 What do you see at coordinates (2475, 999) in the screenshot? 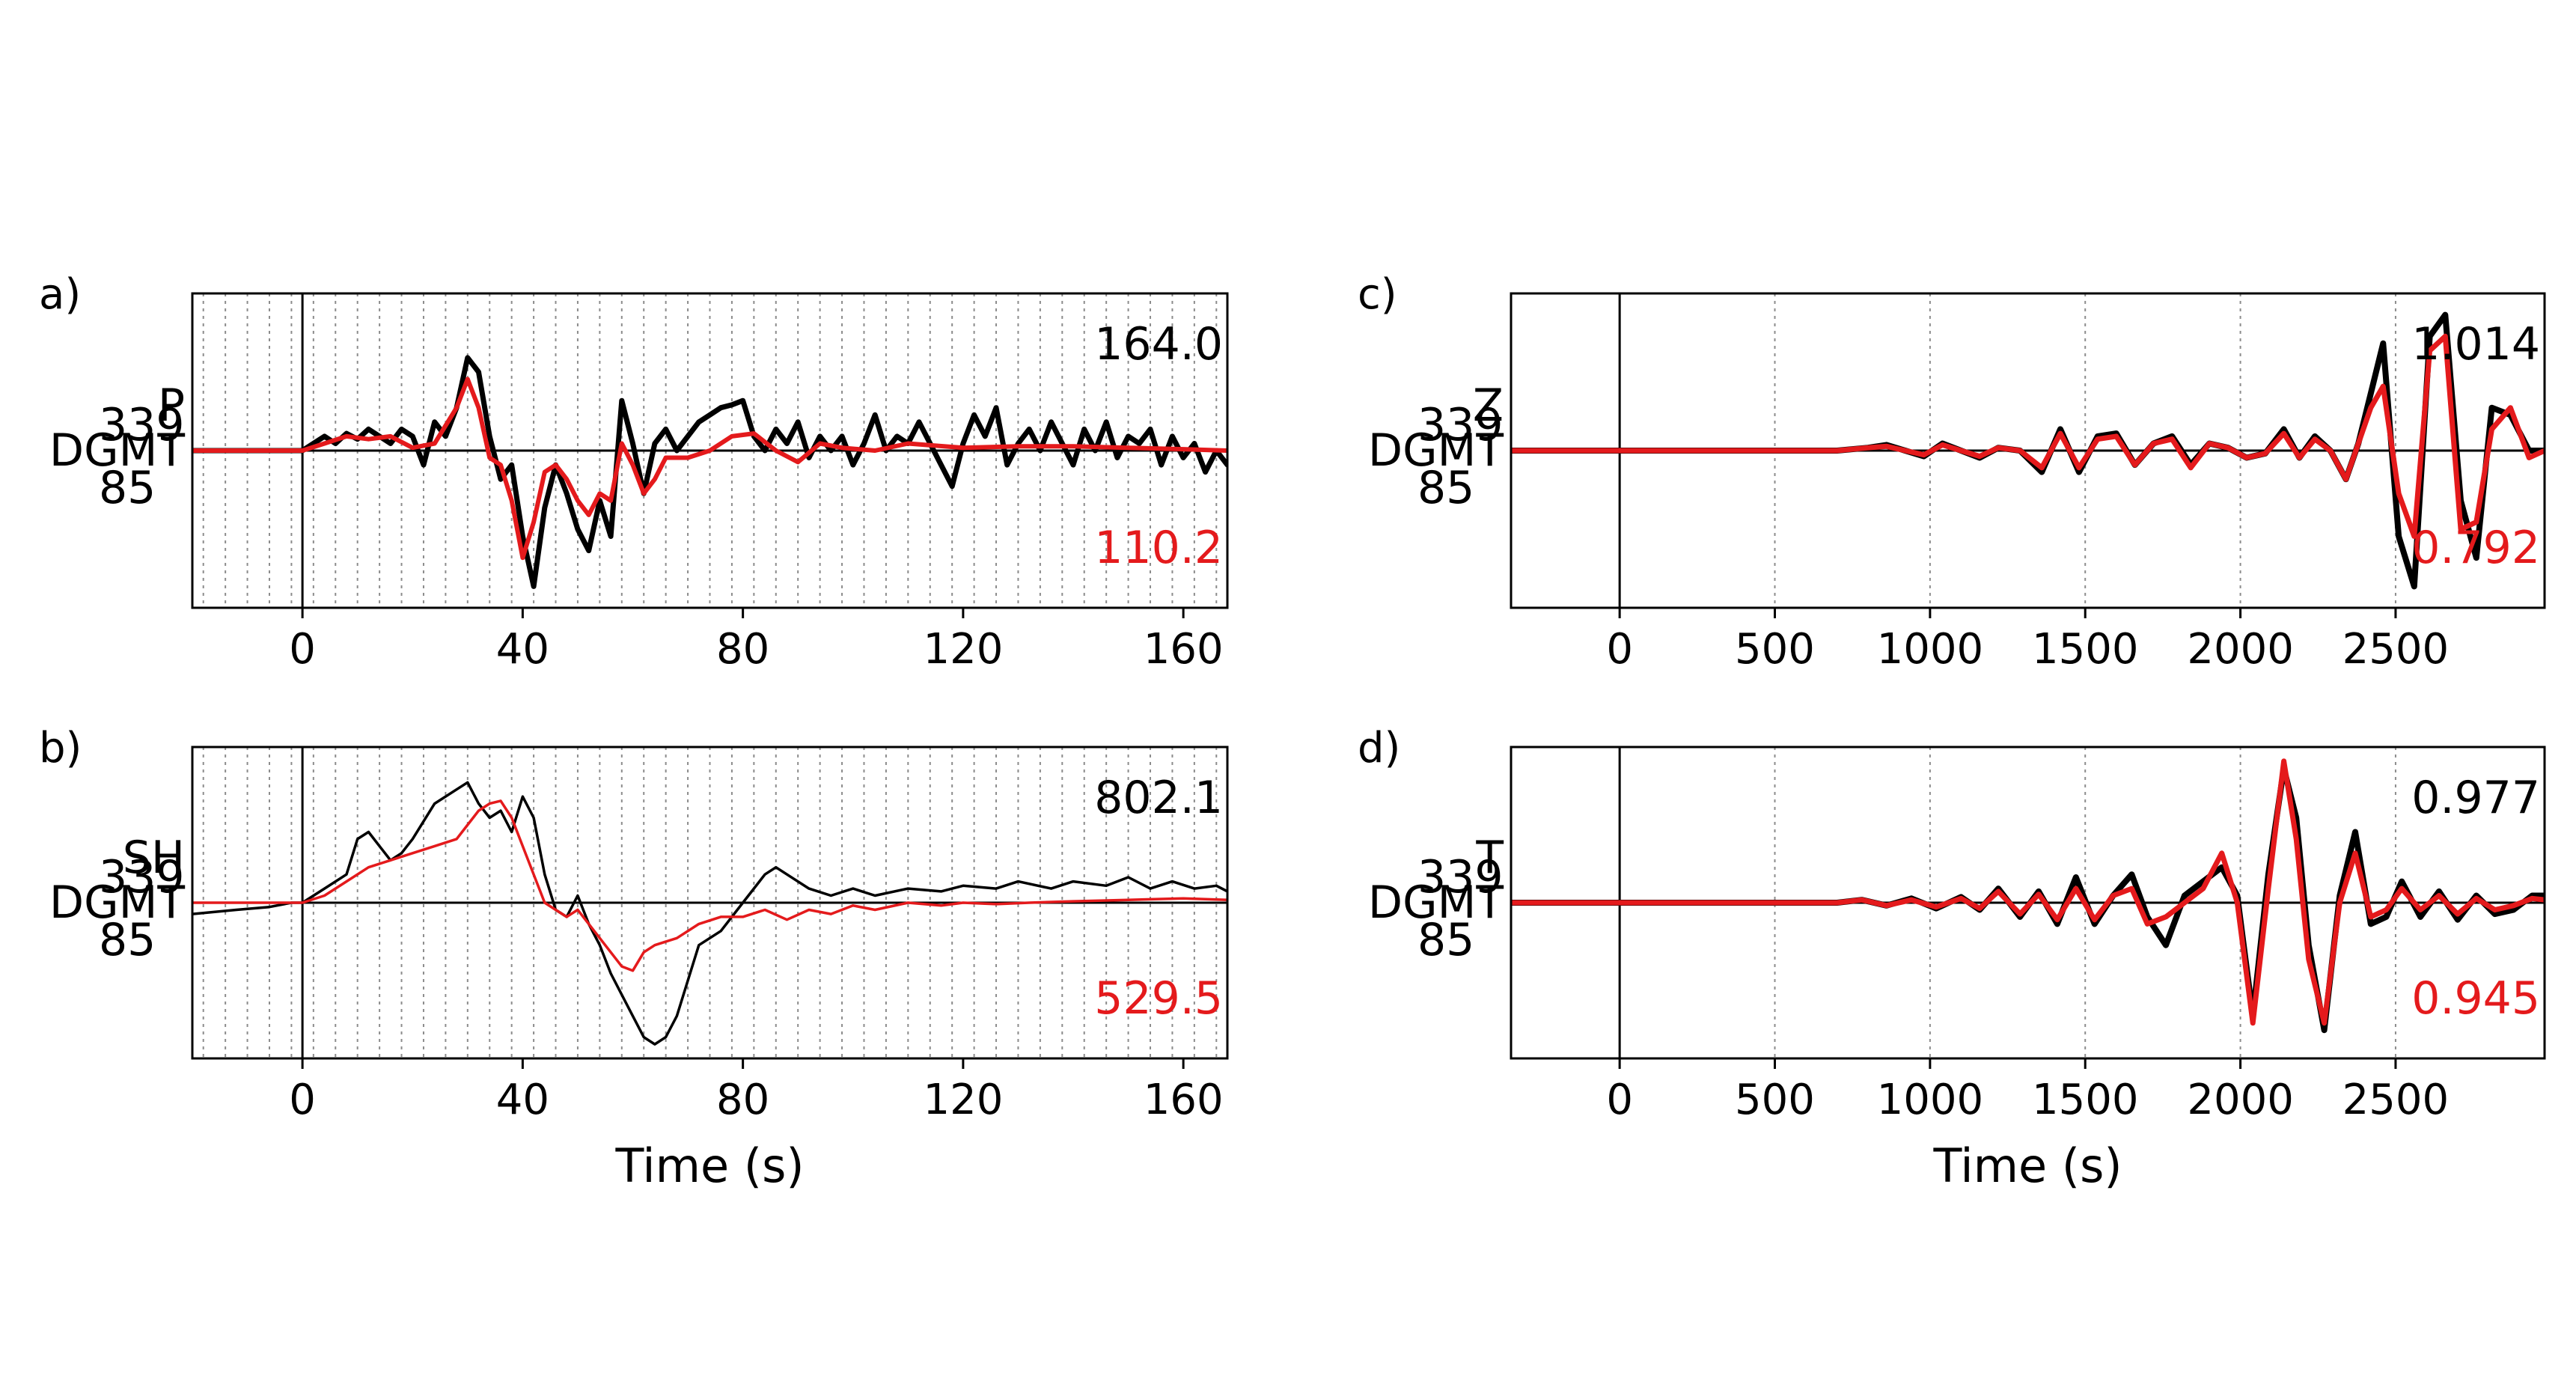
I see `synthetic-amplitude: 0.945` at bounding box center [2475, 999].